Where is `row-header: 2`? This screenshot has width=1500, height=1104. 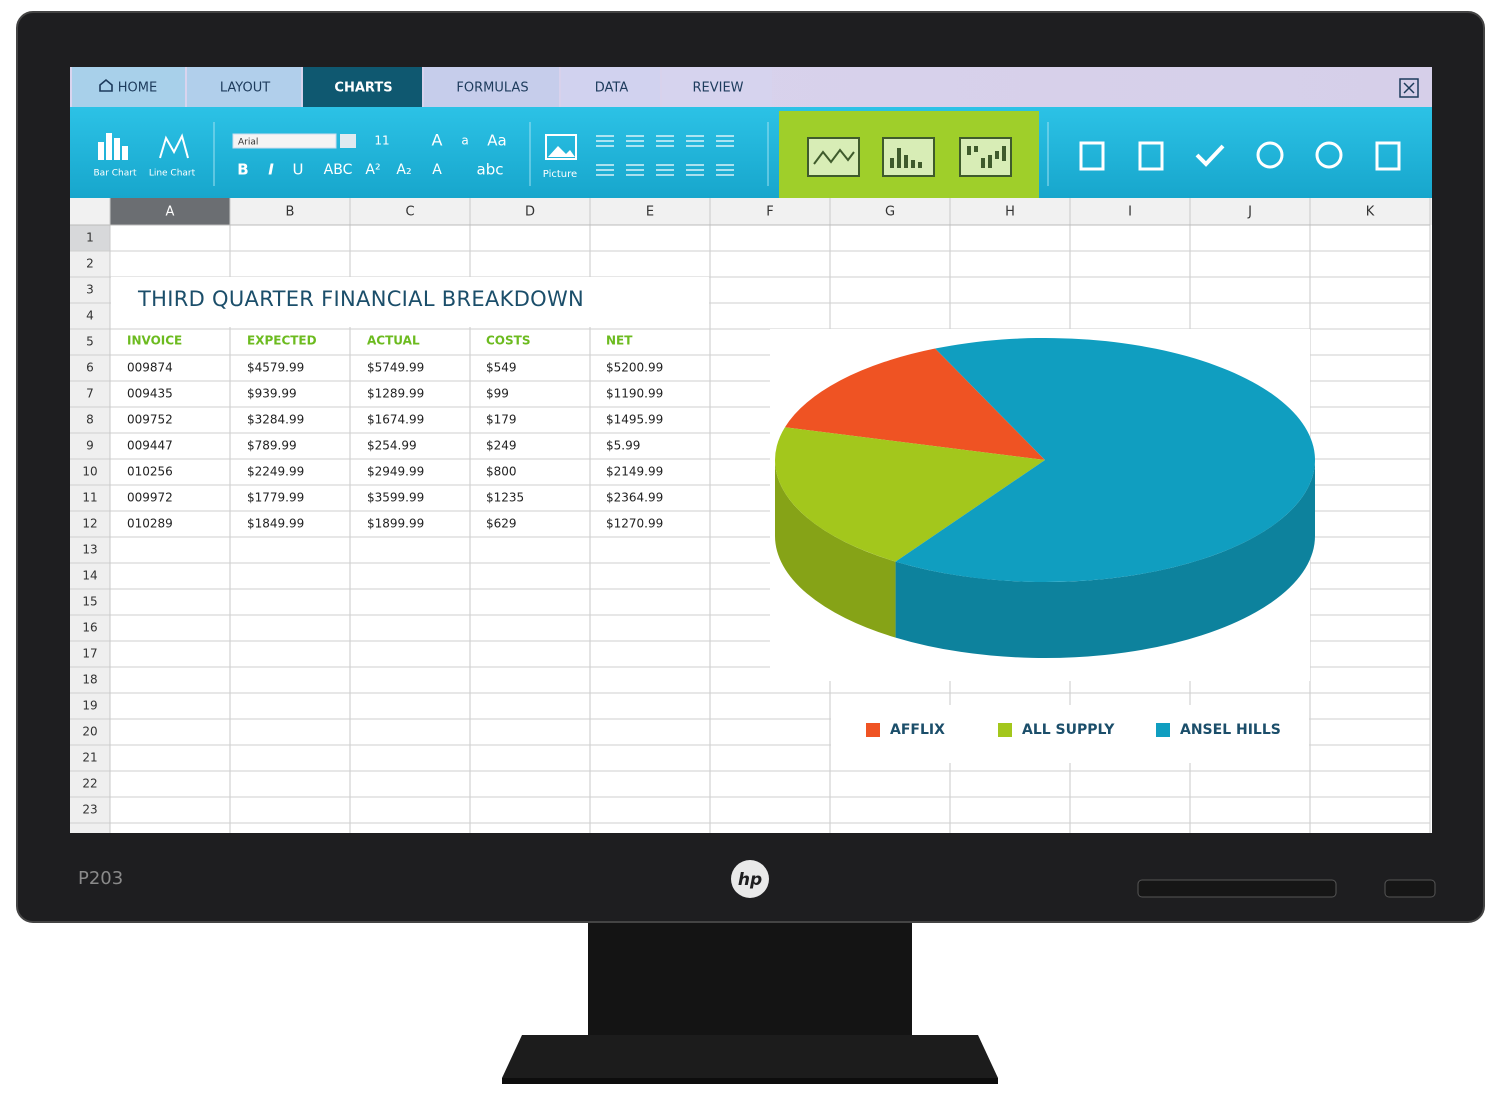 row-header: 2 is located at coordinates (90, 264).